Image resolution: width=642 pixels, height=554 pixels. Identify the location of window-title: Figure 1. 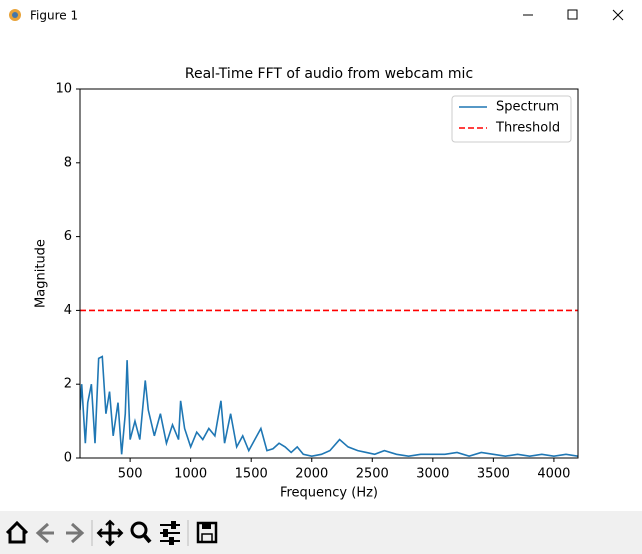
(54, 16).